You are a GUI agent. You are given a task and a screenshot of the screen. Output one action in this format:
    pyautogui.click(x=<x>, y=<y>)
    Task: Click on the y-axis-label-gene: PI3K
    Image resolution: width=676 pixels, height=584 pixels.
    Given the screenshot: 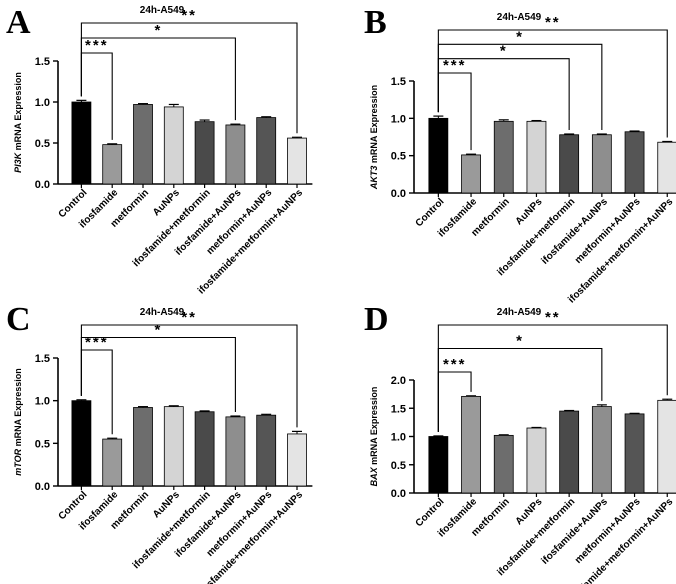 What is the action you would take?
    pyautogui.click(x=18, y=161)
    